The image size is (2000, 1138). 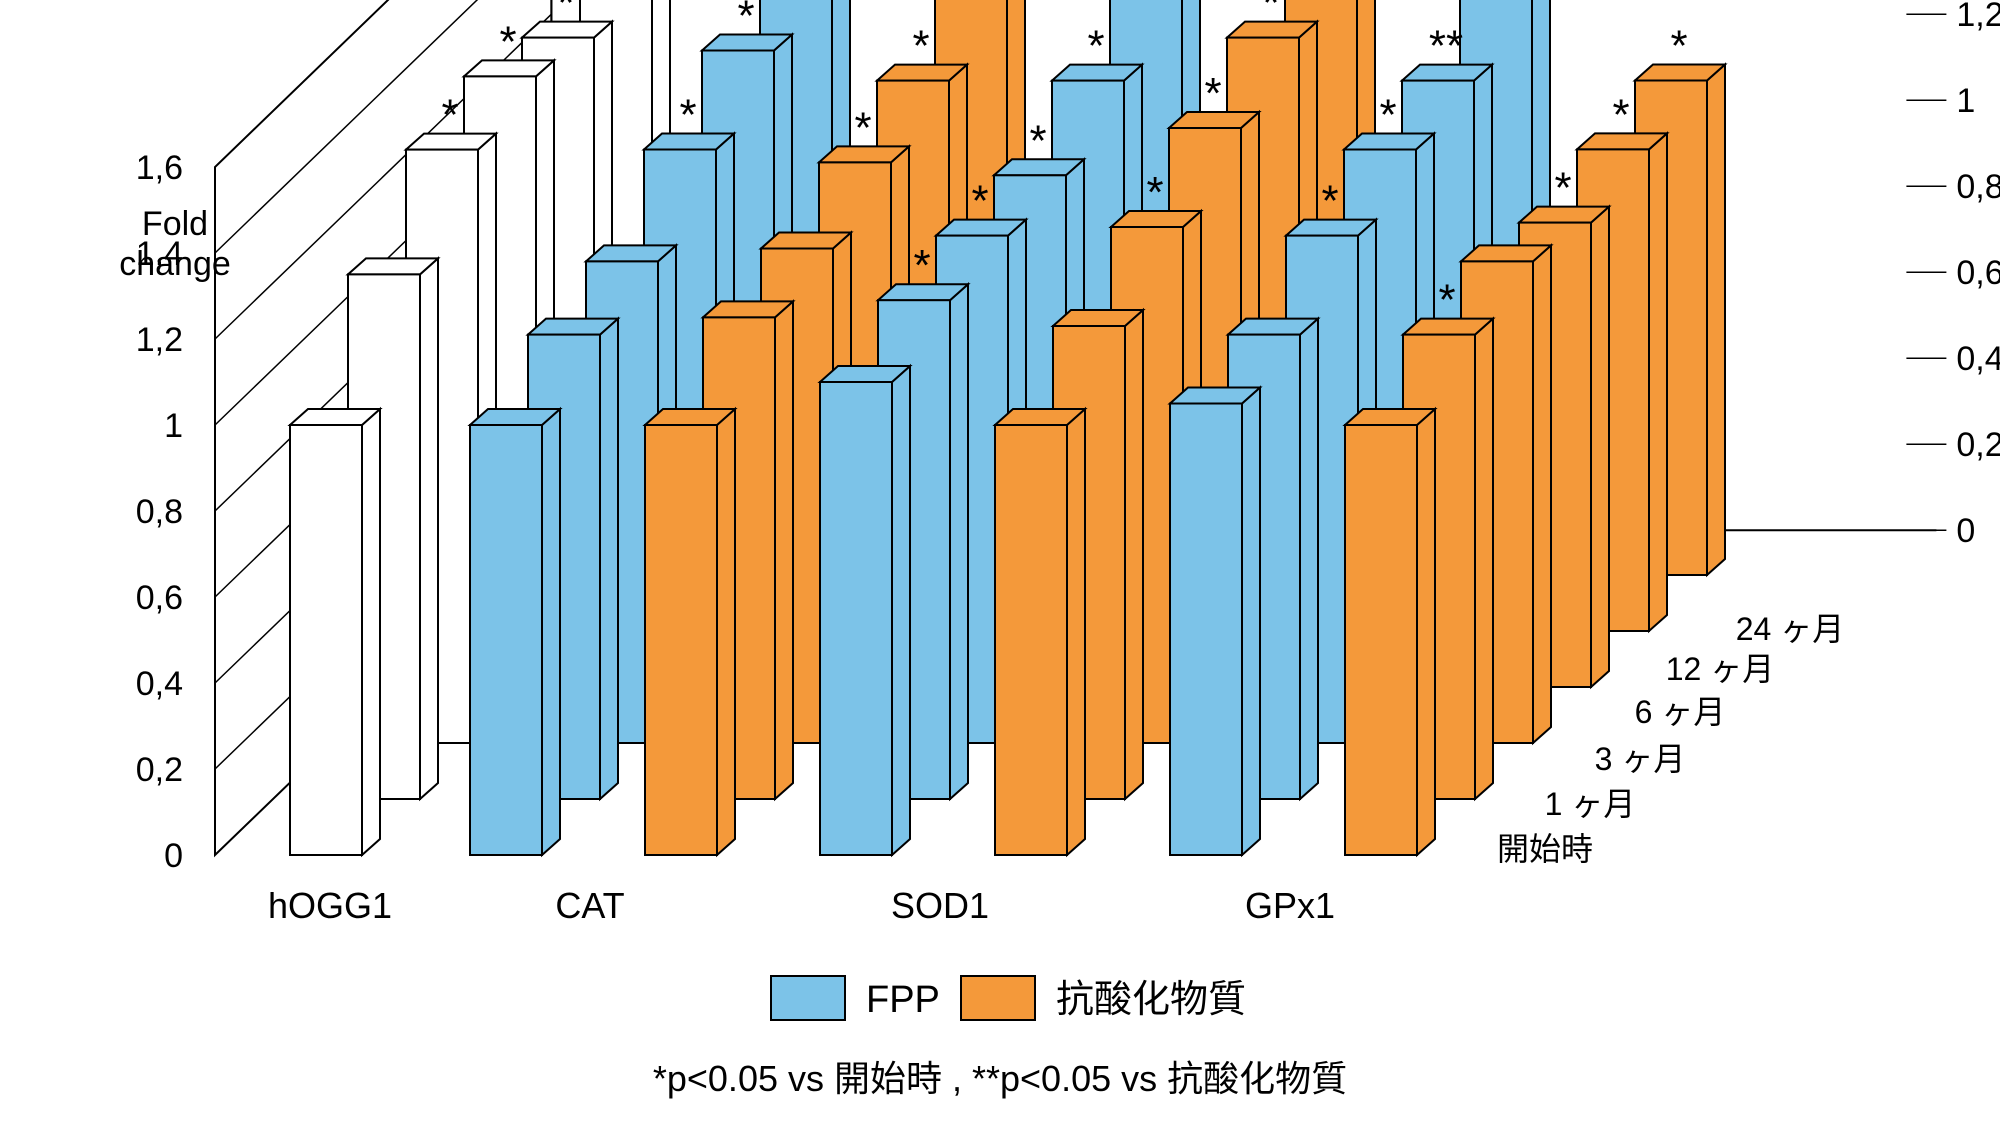 What do you see at coordinates (159, 598) in the screenshot?
I see `y-tick-label-left: 0,6` at bounding box center [159, 598].